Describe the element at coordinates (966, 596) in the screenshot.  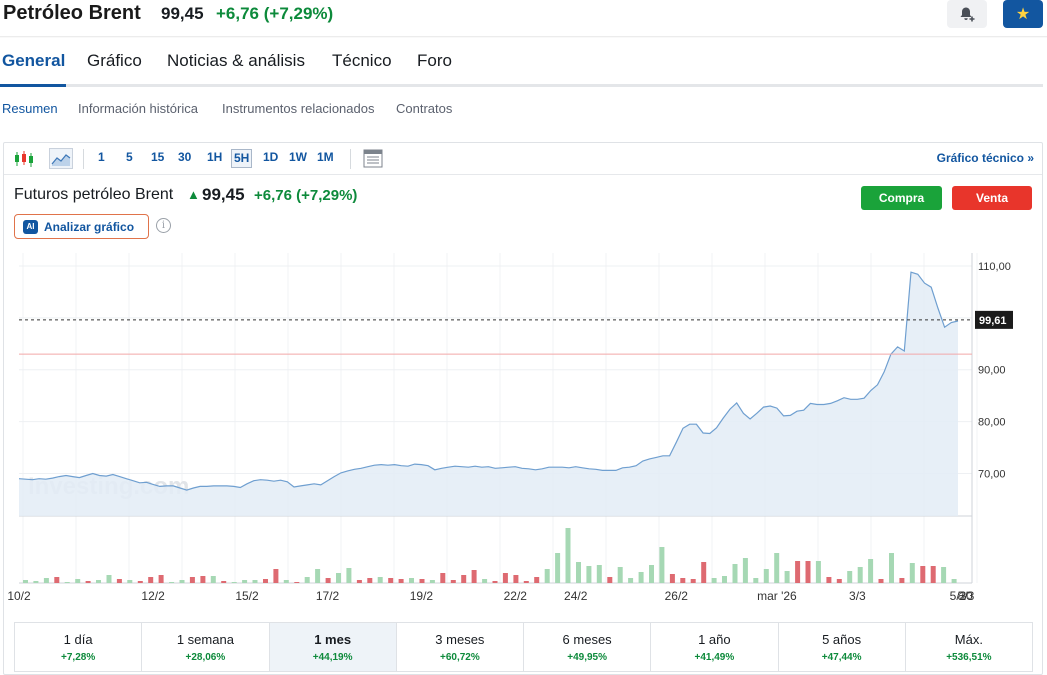
I see `x-tick-label: 8/3` at that location.